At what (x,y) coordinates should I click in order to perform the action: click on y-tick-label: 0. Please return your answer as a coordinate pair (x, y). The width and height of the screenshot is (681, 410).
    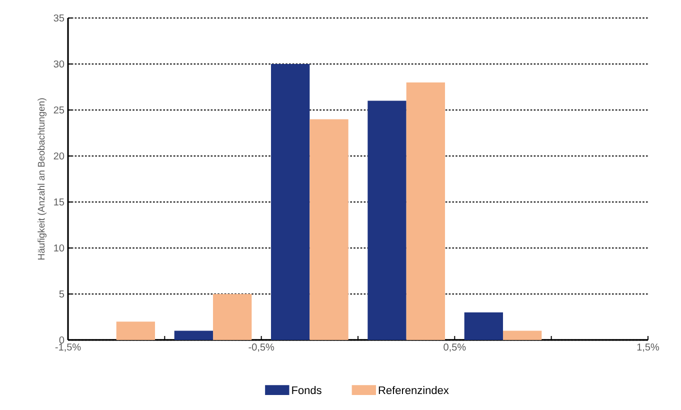
    Looking at the image, I should click on (61, 340).